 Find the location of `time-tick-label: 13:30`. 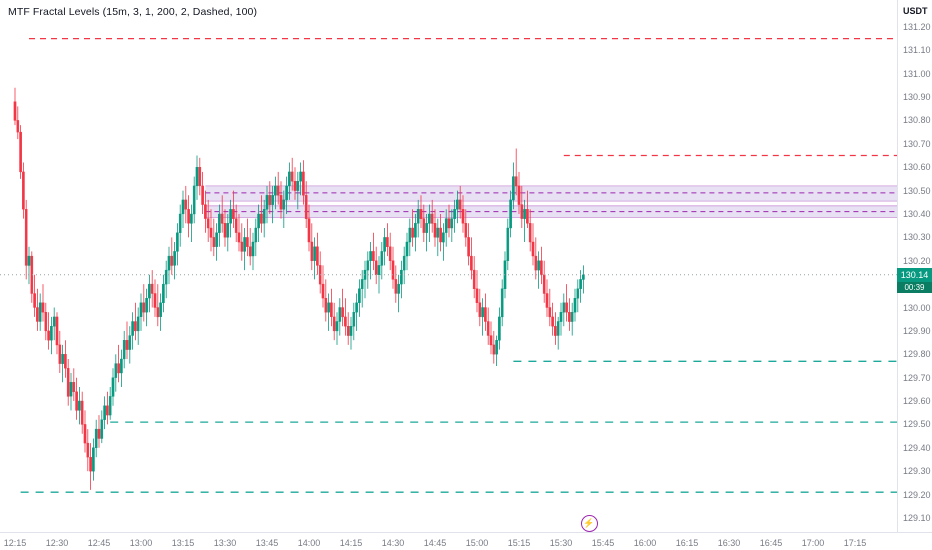

time-tick-label: 13:30 is located at coordinates (225, 543).